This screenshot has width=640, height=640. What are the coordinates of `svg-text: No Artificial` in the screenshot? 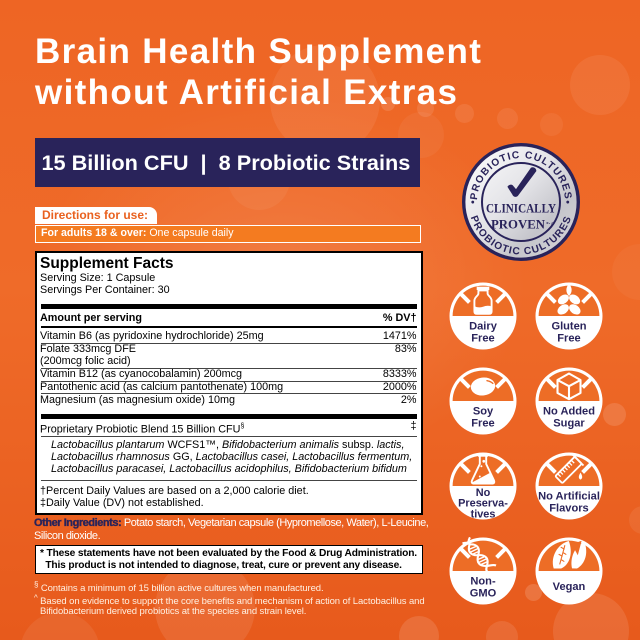 It's located at (569, 497).